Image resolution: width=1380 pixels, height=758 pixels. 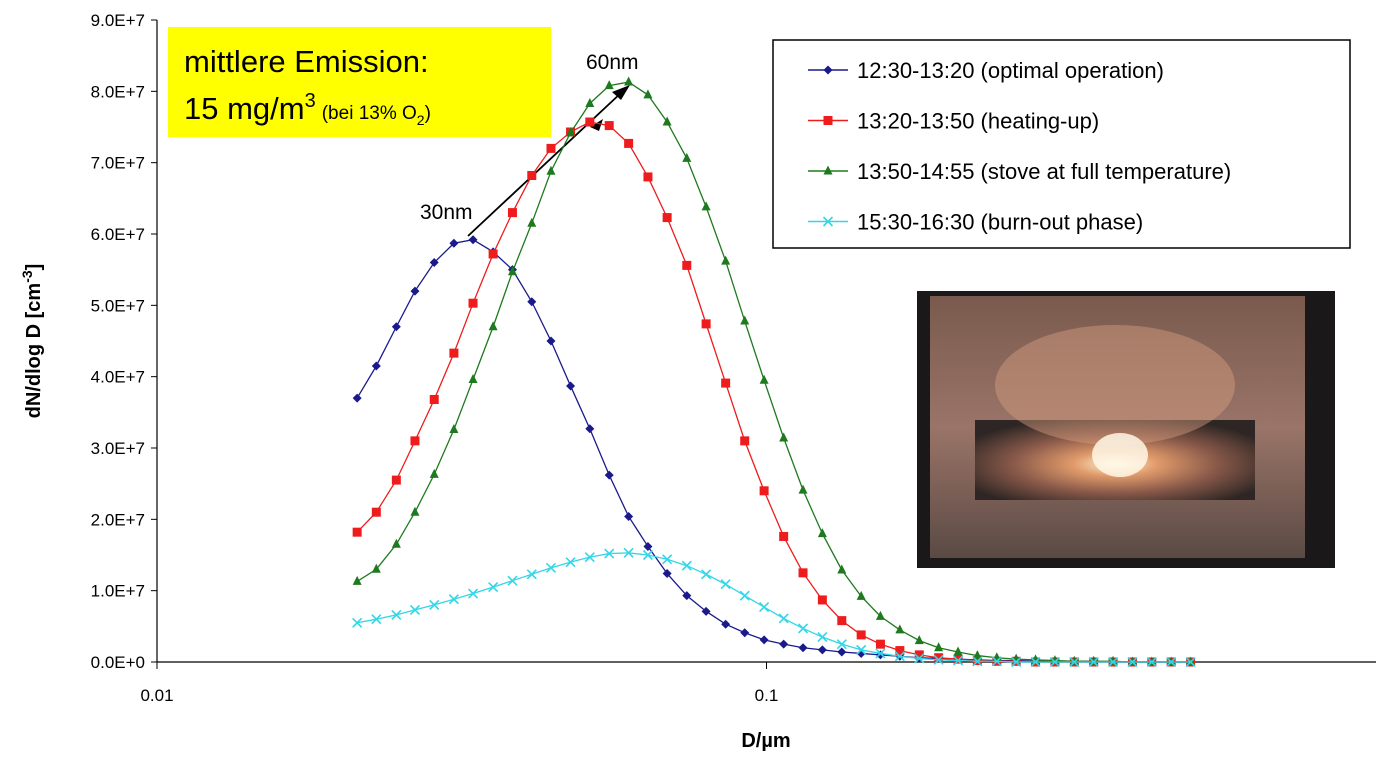 What do you see at coordinates (118, 20) in the screenshot?
I see `y-tick-label: 9.0E+7` at bounding box center [118, 20].